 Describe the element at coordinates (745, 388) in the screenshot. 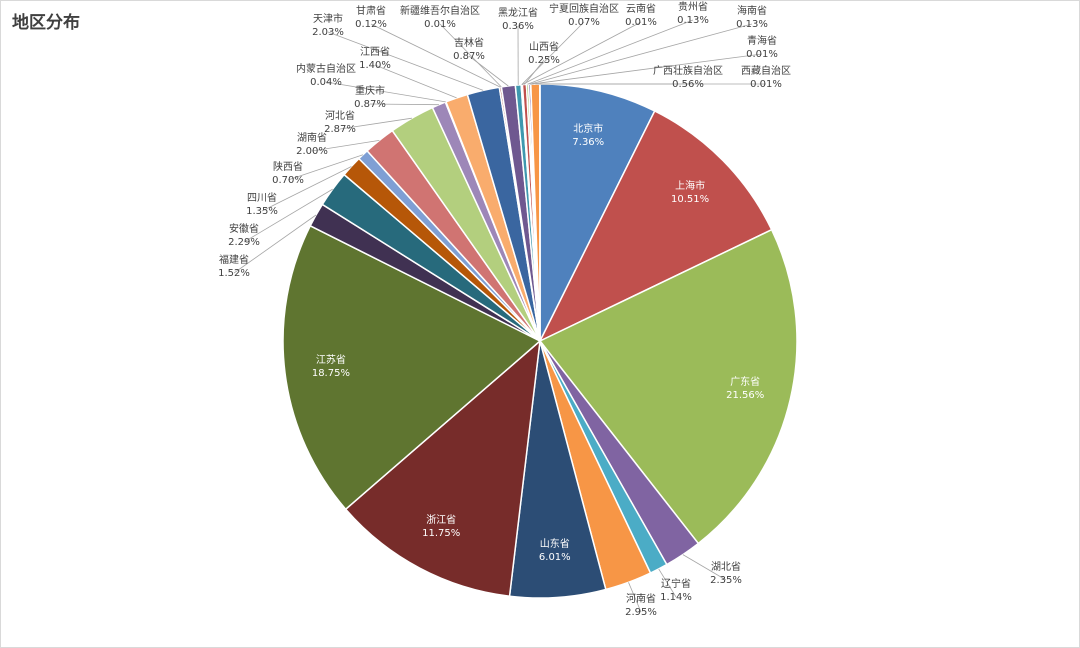

I see `slice-label-2: 广东省 21.56%` at that location.